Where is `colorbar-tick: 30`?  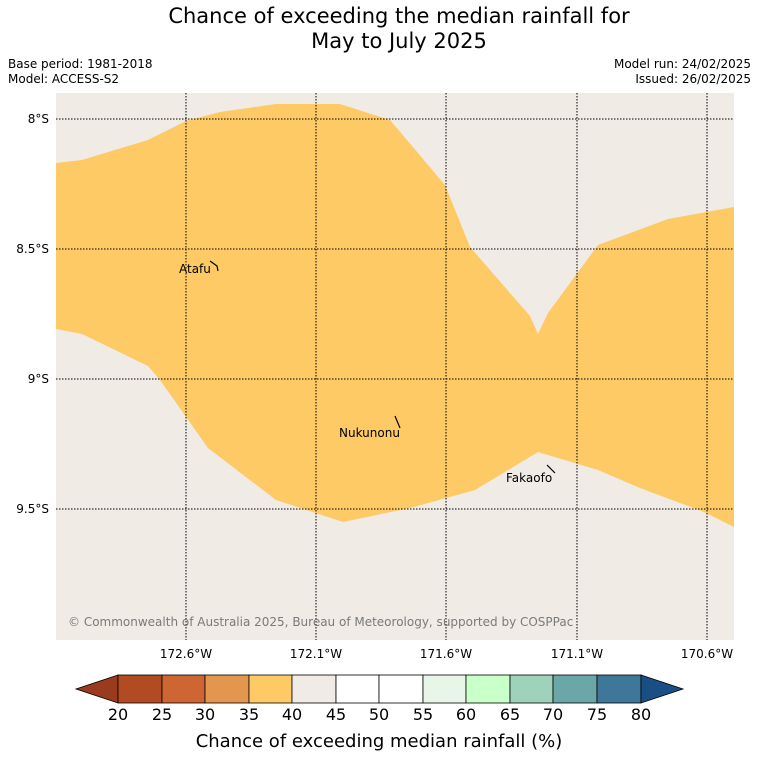
colorbar-tick: 30 is located at coordinates (205, 714).